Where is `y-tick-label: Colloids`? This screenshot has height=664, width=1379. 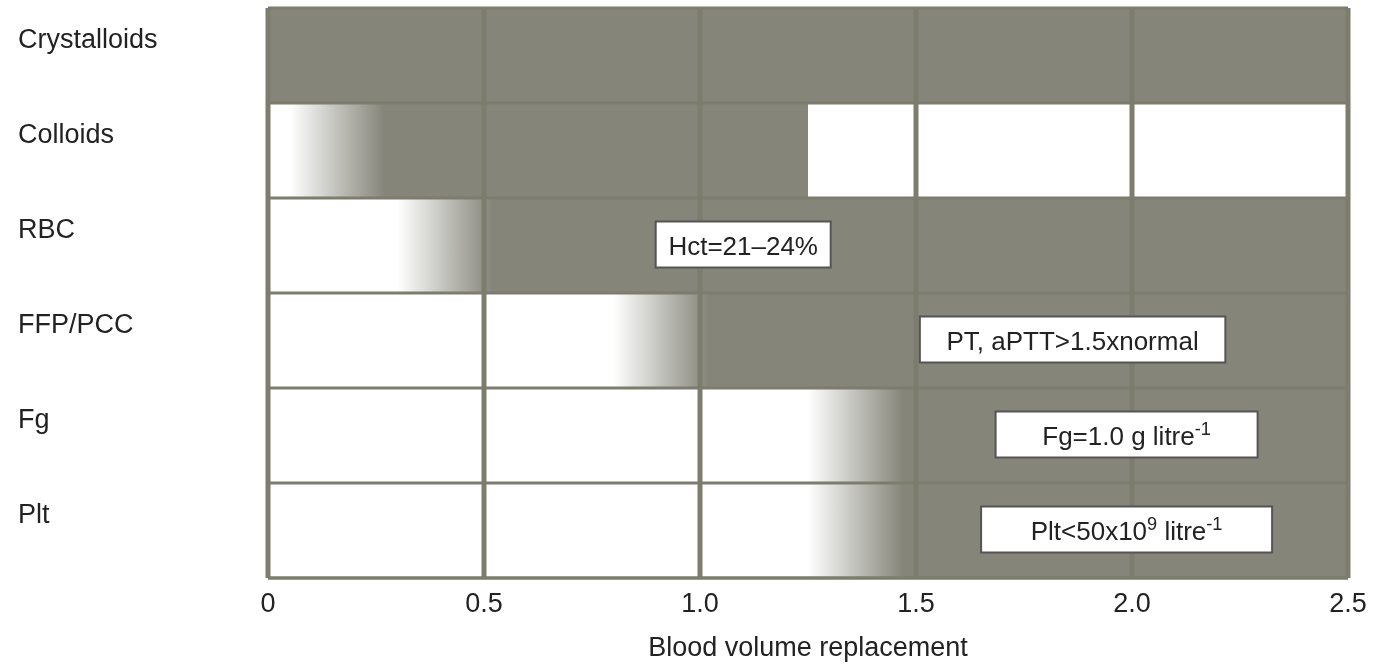
y-tick-label: Colloids is located at coordinates (66, 134).